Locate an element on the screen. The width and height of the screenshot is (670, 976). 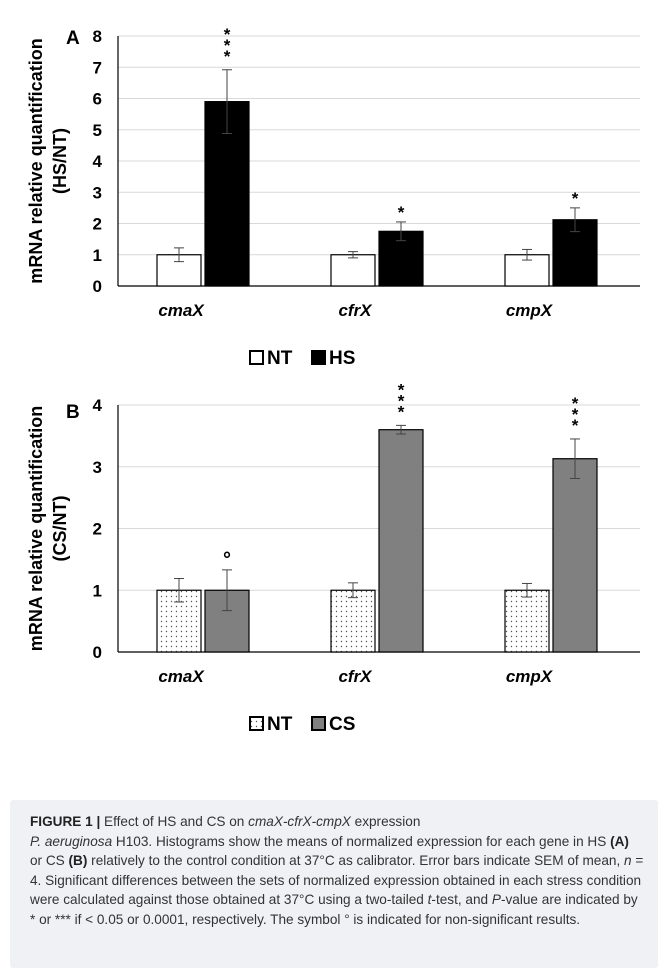
legend-swatch-cs is located at coordinates (318, 723).